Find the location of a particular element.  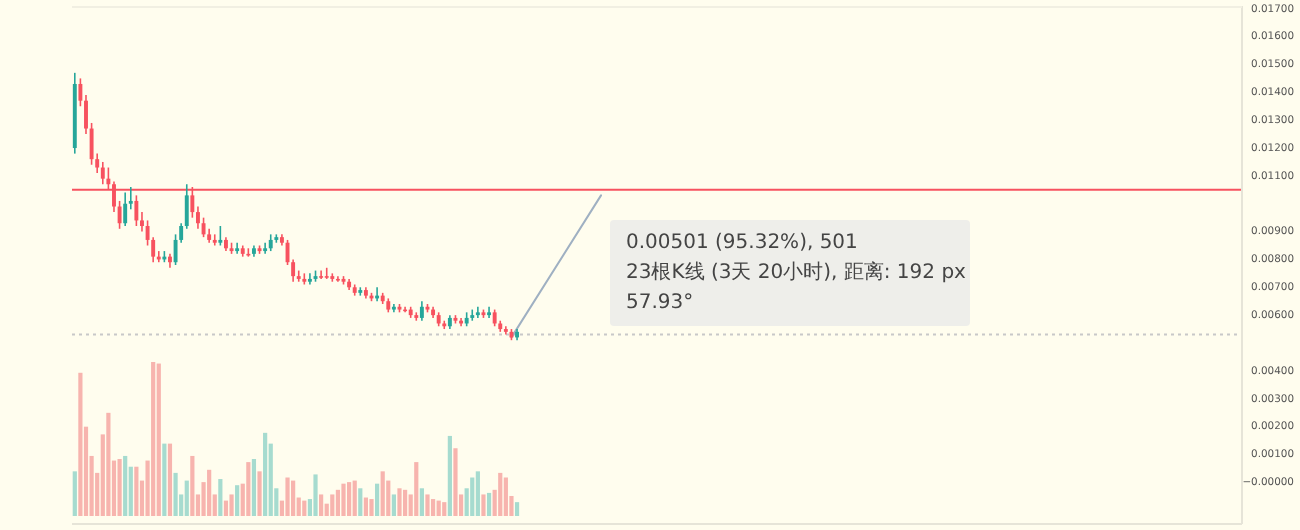

annotation: 0.00501 (95.32%), 501 is located at coordinates (742, 243).